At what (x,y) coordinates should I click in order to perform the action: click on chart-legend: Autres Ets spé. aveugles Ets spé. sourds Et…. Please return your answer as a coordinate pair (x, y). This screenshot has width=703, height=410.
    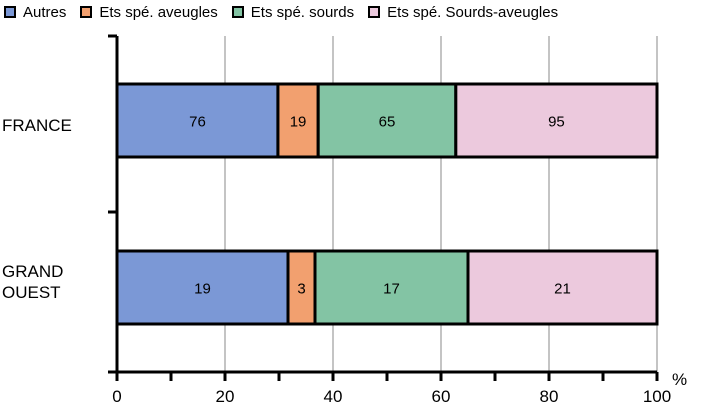
    Looking at the image, I should click on (281, 12).